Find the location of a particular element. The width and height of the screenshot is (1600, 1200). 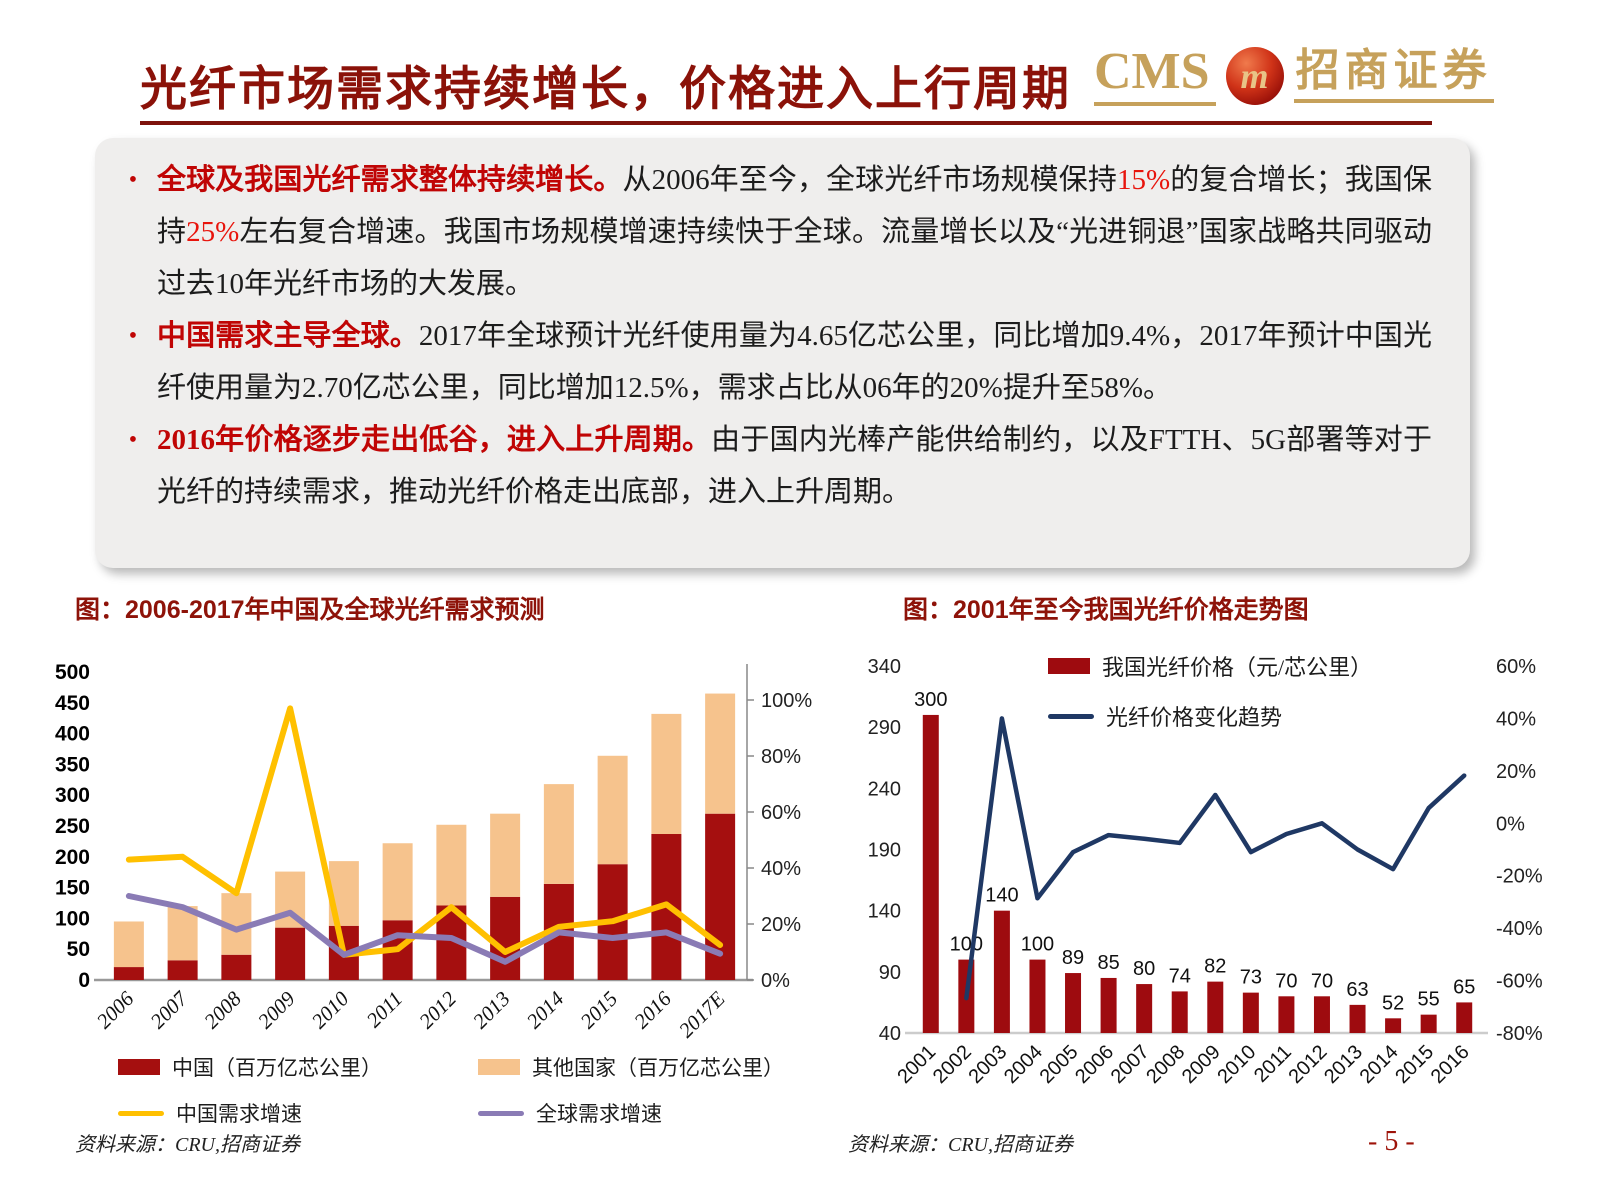

legend-item: 中国（百万亿芯公里） is located at coordinates (283, 1067).